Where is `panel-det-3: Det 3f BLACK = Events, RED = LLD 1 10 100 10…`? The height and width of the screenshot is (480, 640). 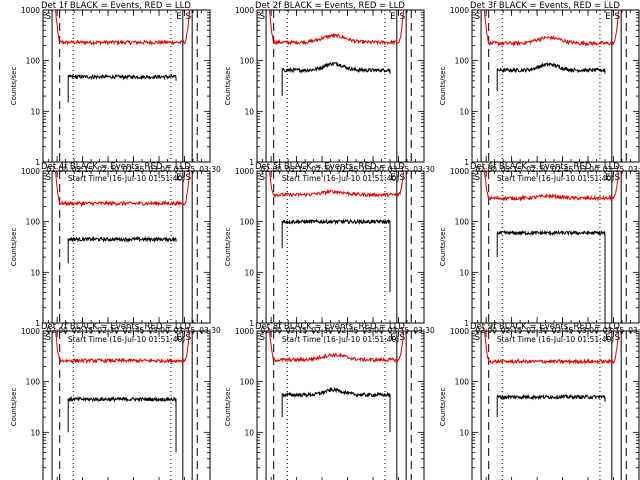
panel-det-3: Det 3f BLACK = Events, RED = LLD 1 10 100 10… is located at coordinates (539, 92).